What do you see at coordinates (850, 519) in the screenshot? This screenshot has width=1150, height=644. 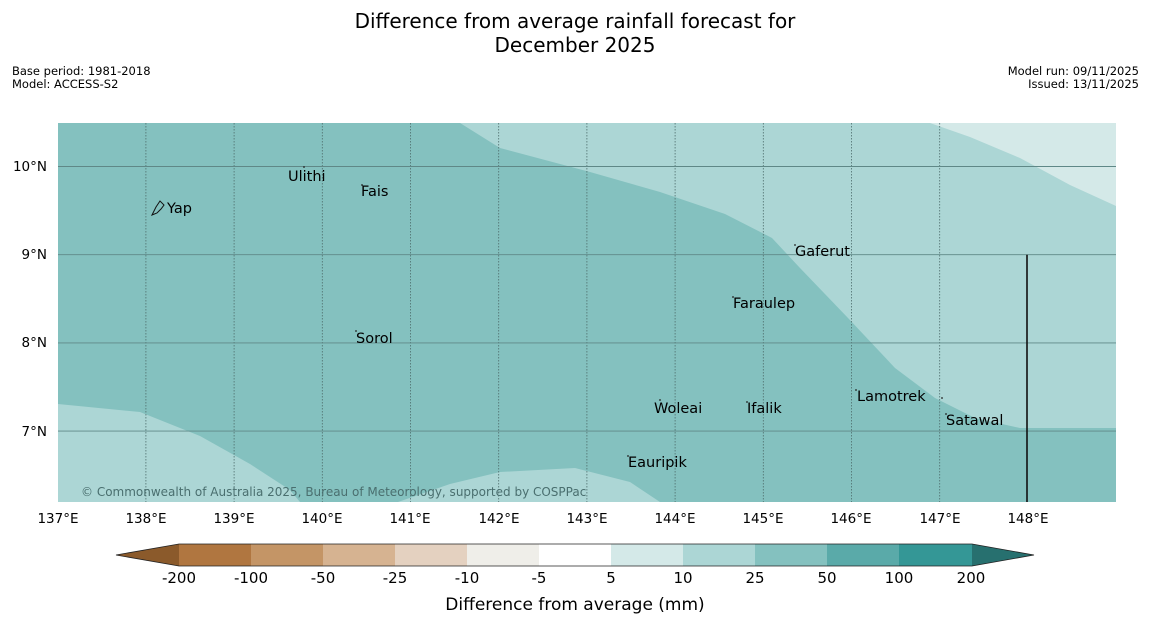 I see `lon-tick: 146°E` at bounding box center [850, 519].